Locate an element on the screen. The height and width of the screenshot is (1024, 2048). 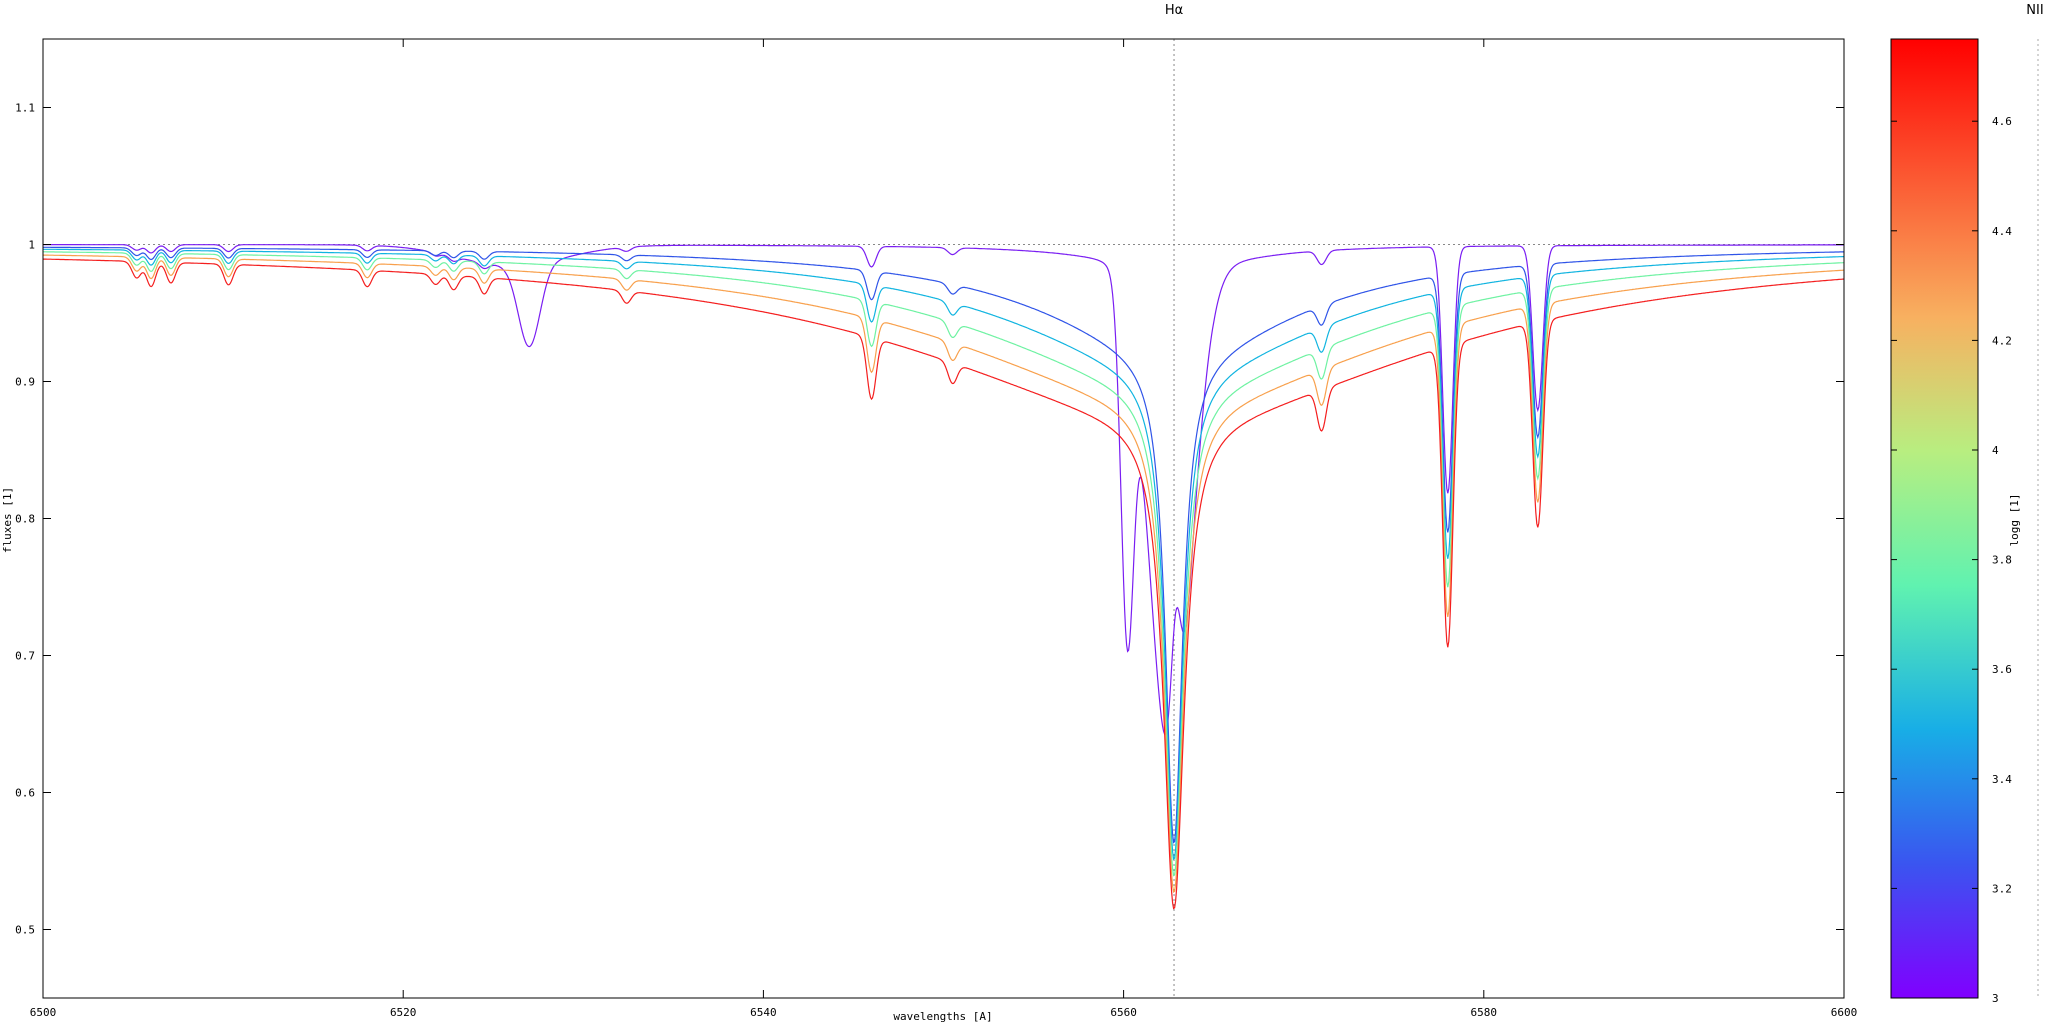
y-tick-label: 0.6 is located at coordinates (25, 793).